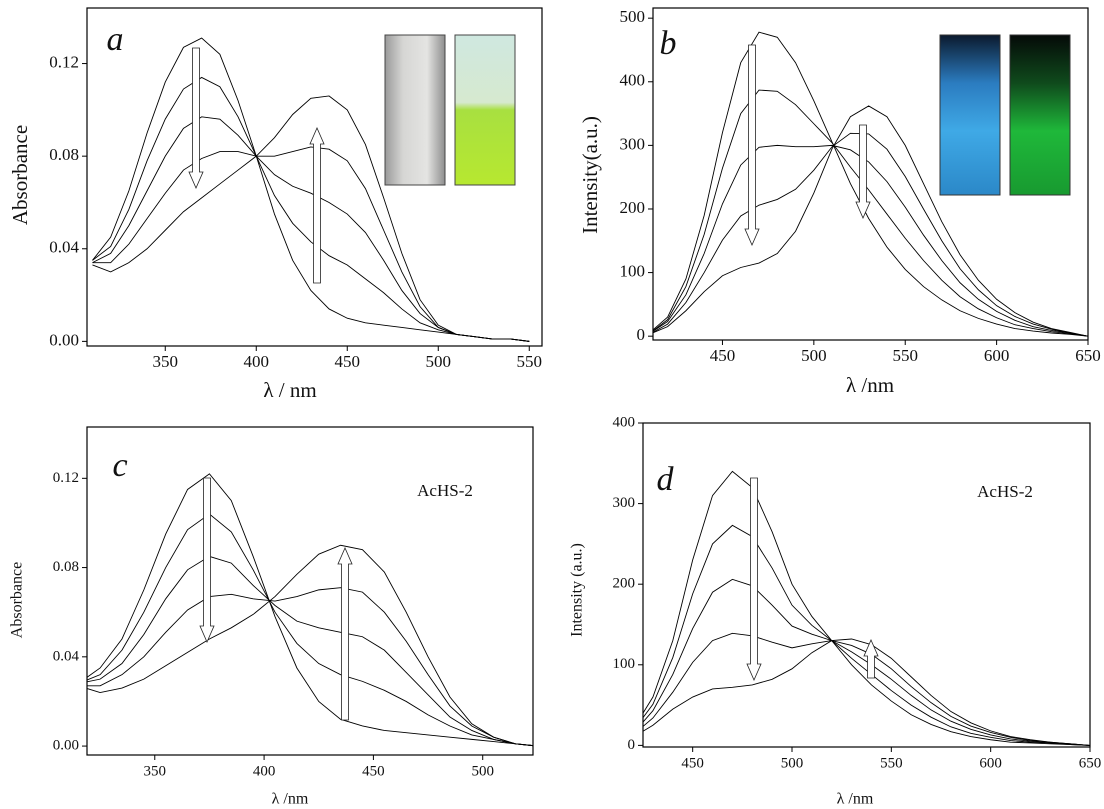  What do you see at coordinates (666, 479) in the screenshot?
I see `panel-label: d` at bounding box center [666, 479].